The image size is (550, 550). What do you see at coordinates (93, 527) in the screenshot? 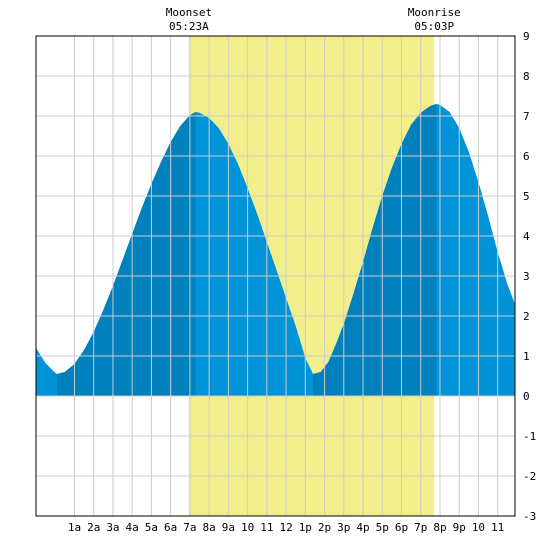
I see `x-tick-label: 2a` at bounding box center [93, 527].